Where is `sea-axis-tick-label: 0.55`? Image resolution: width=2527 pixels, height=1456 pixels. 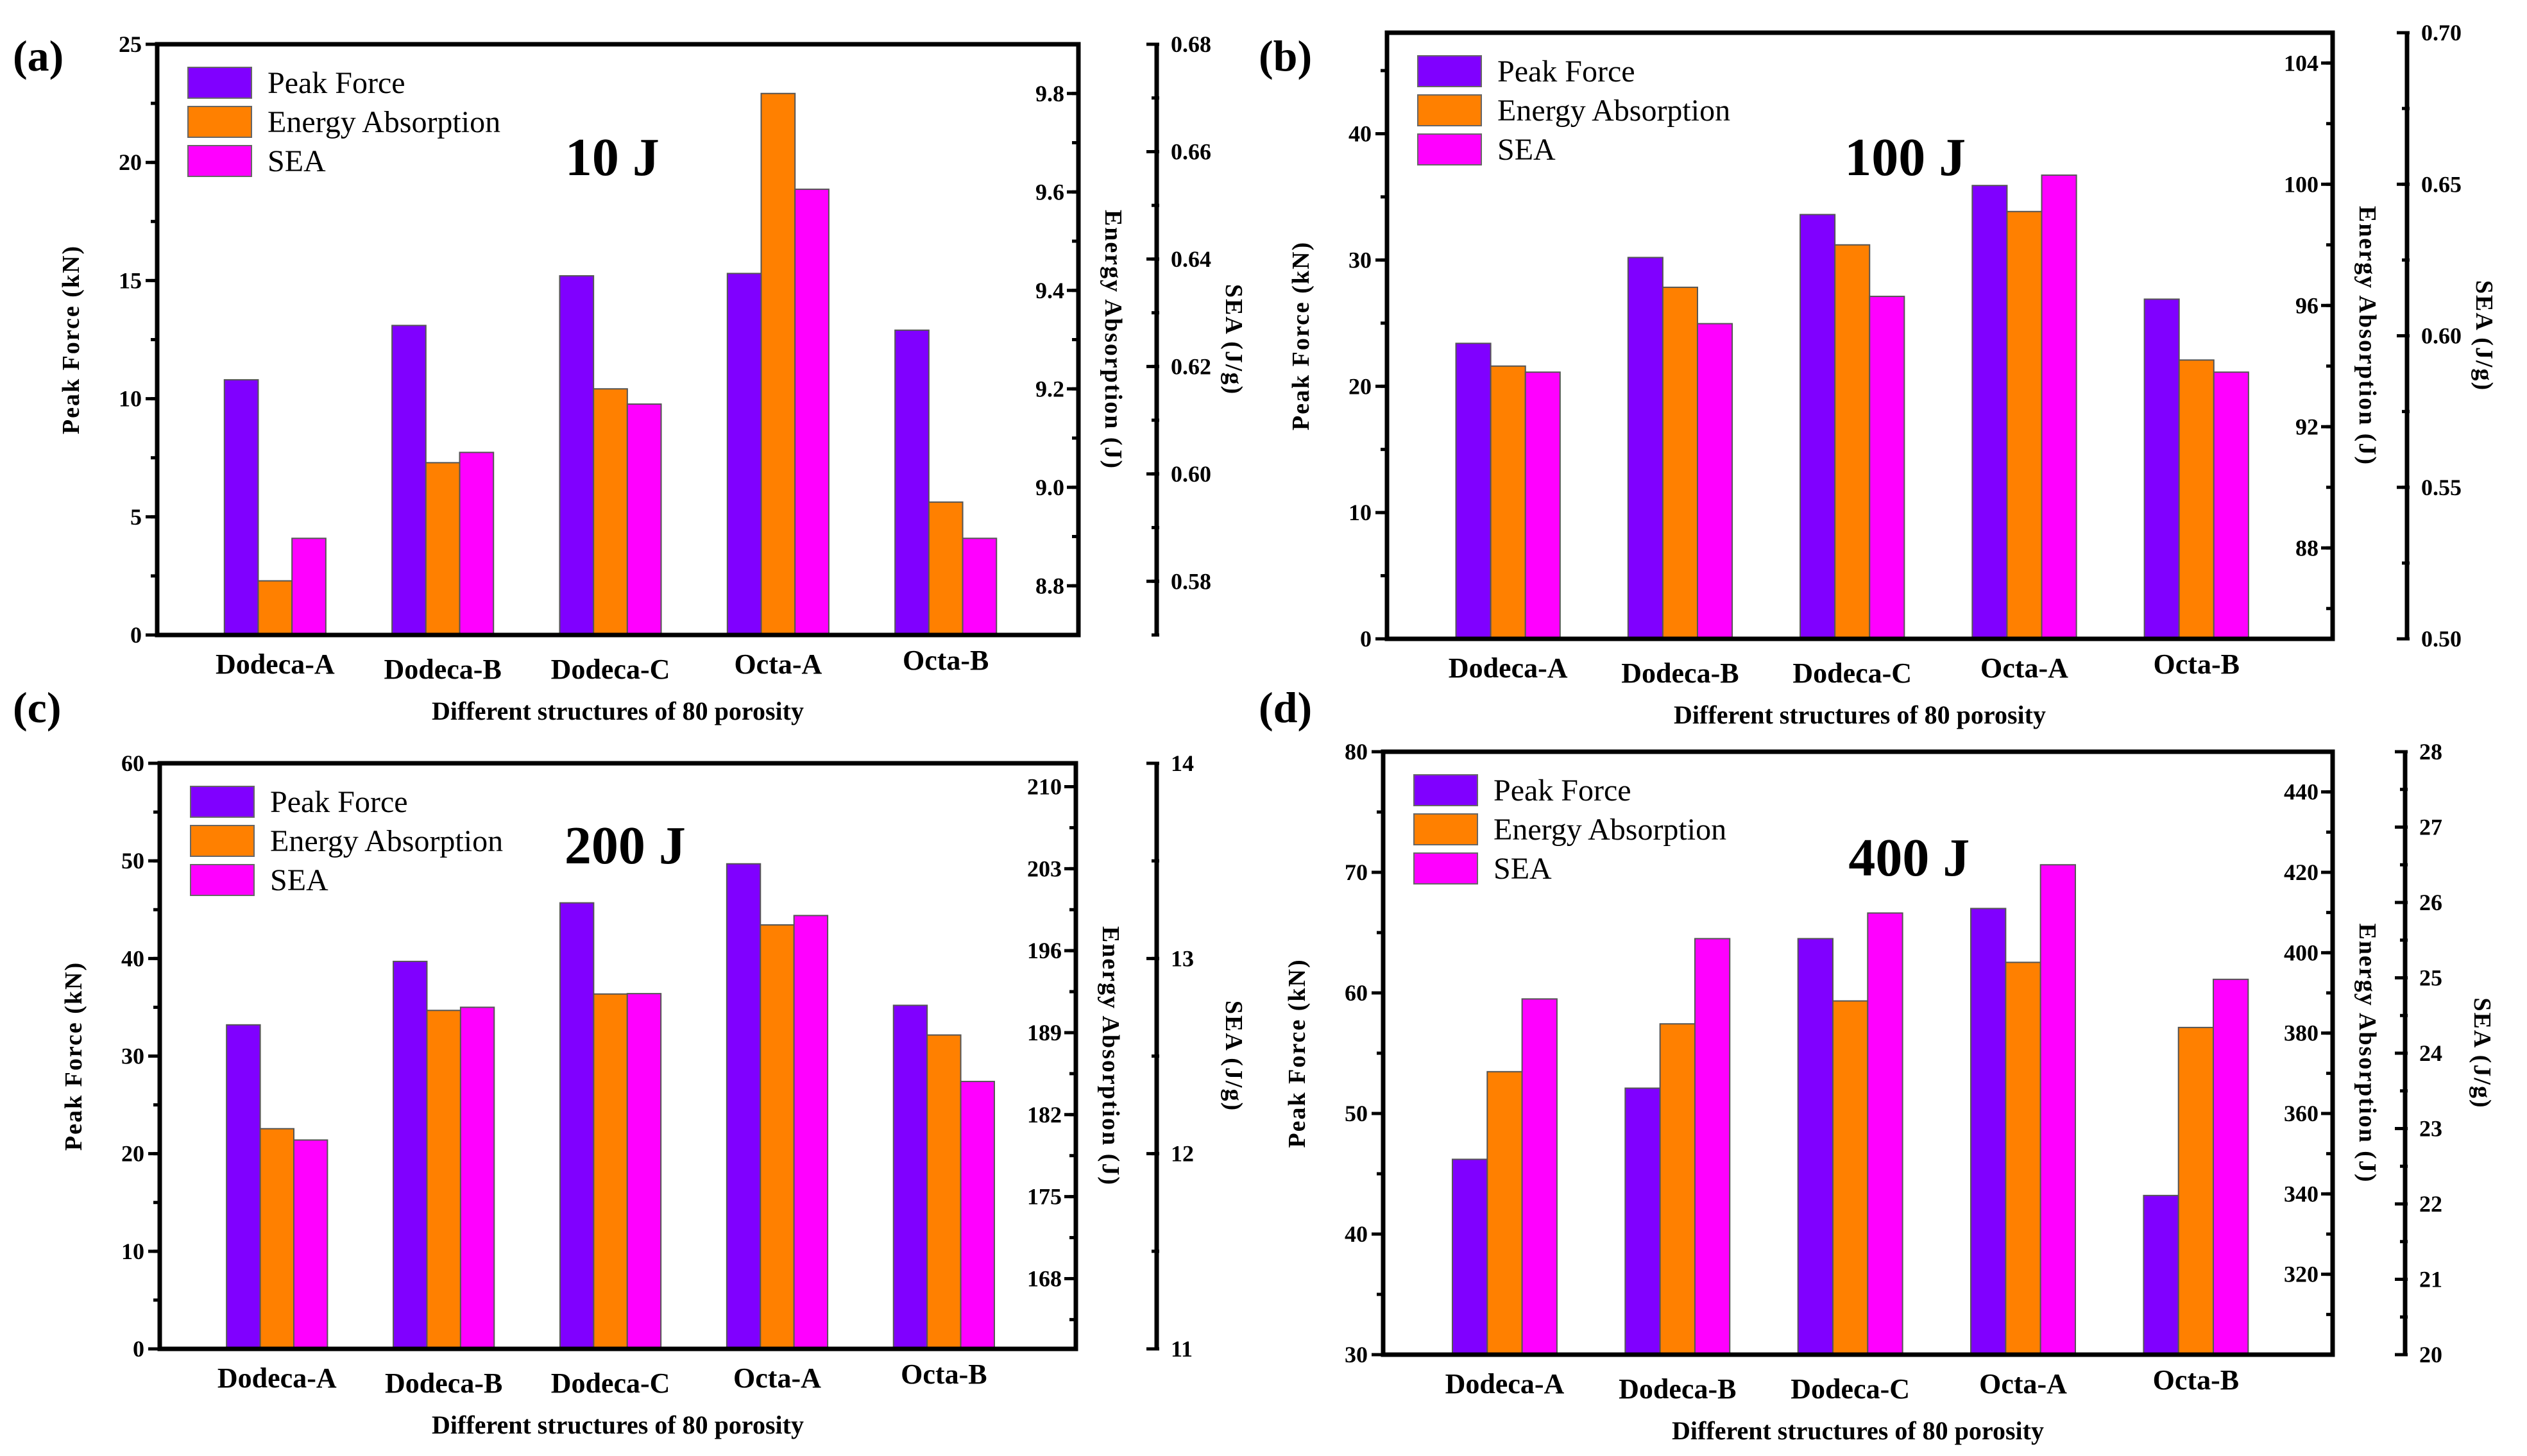 sea-axis-tick-label: 0.55 is located at coordinates (2441, 488).